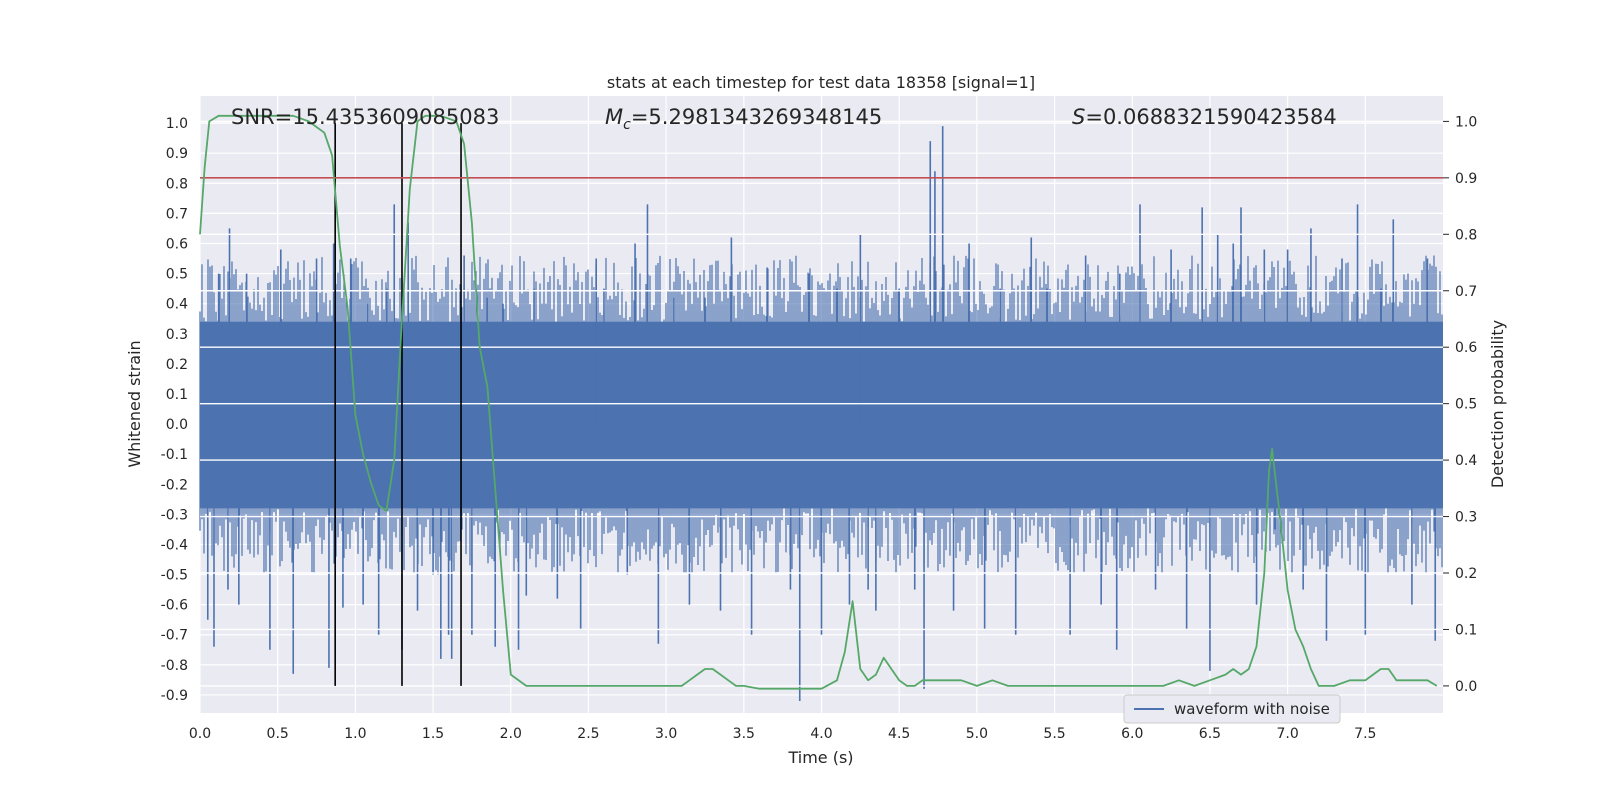 Image resolution: width=1600 pixels, height=800 pixels. What do you see at coordinates (174, 606) in the screenshot?
I see `y-left-tick-label: -0.6` at bounding box center [174, 606].